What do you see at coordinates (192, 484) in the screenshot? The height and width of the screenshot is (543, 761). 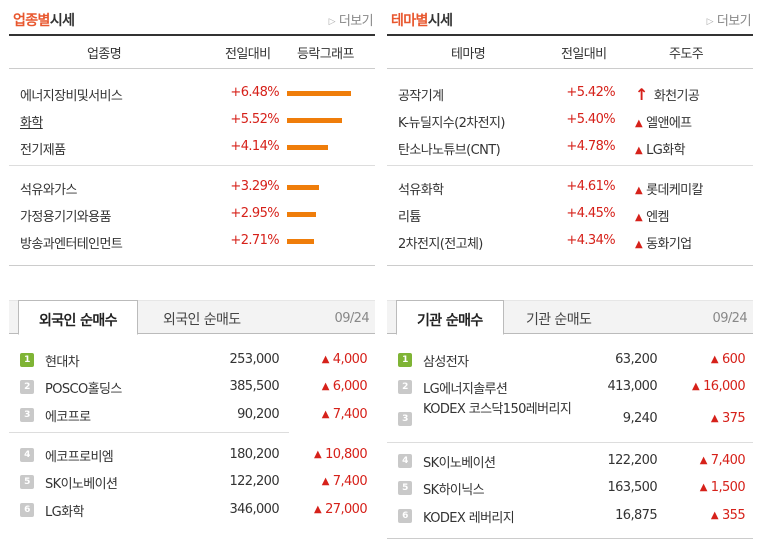 I see `foreign-row: 5 SK이노베이션 122,200 ▲ 7,400` at bounding box center [192, 484].